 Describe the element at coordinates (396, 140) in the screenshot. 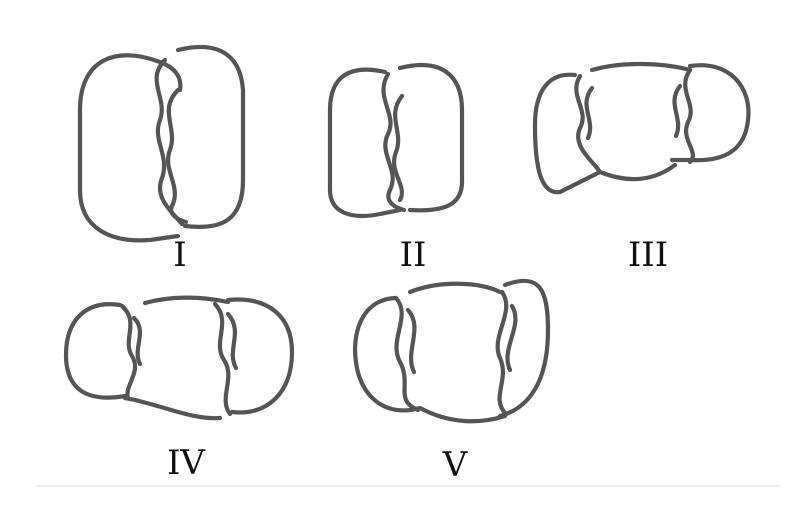

I see `knot-2-drawing` at that location.